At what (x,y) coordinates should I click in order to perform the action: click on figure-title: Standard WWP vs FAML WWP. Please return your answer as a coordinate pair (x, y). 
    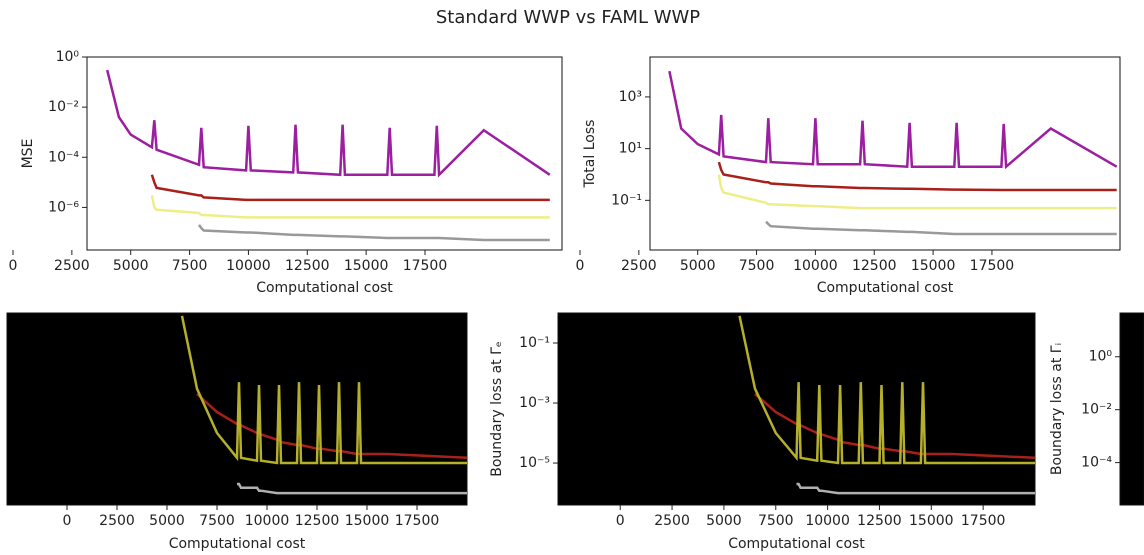
    Looking at the image, I should click on (568, 17).